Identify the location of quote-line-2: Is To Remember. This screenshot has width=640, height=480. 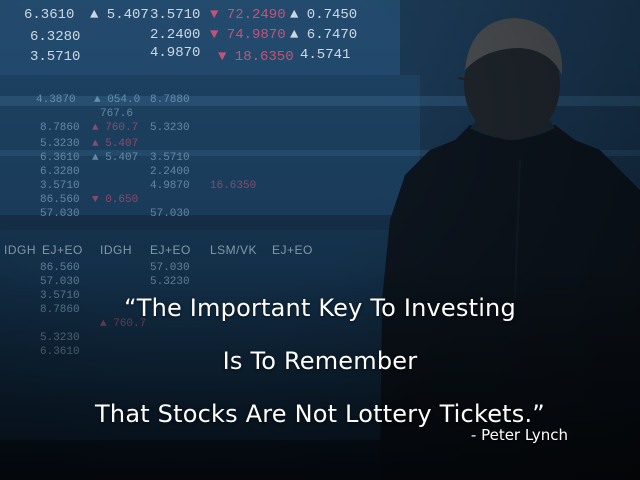
(320, 361).